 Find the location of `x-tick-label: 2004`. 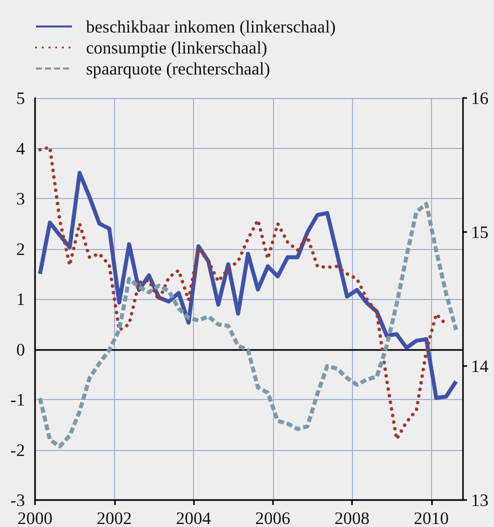

x-tick-label: 2004 is located at coordinates (194, 517).